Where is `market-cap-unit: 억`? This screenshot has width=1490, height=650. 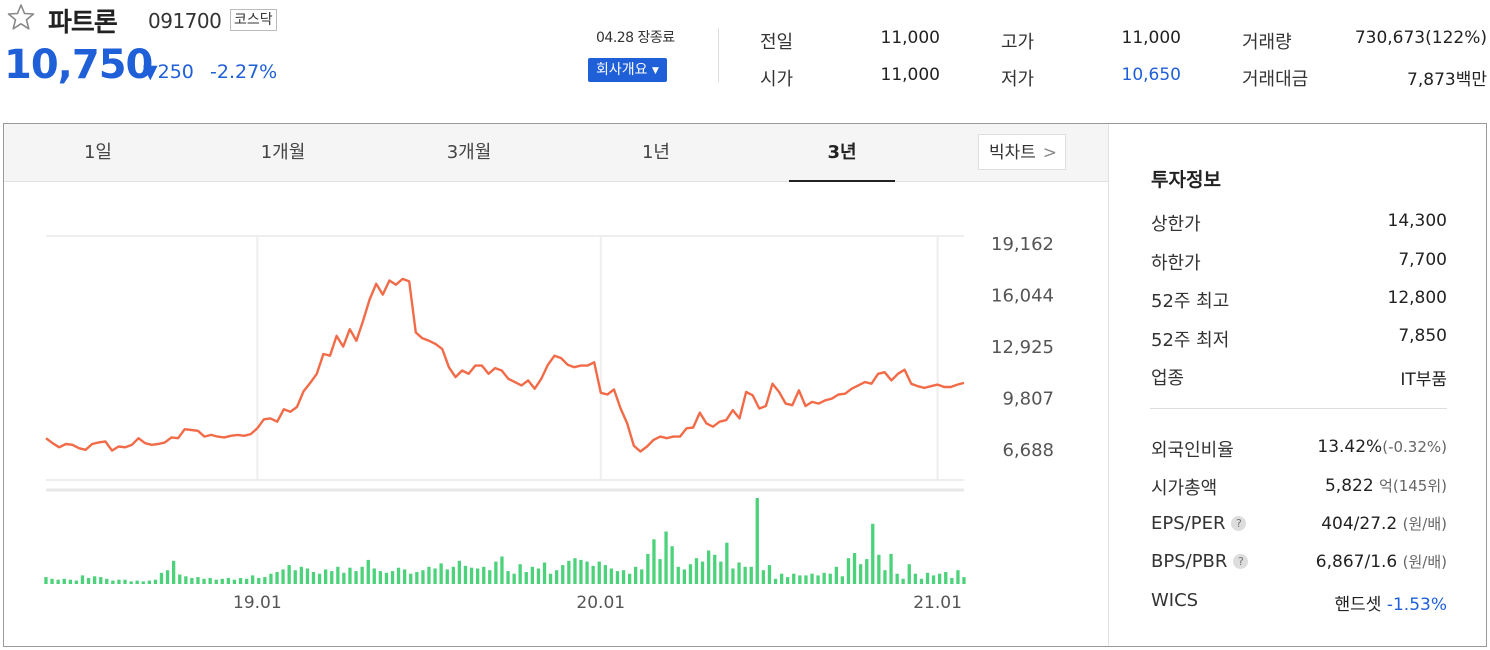
market-cap-unit: 억 is located at coordinates (1386, 486).